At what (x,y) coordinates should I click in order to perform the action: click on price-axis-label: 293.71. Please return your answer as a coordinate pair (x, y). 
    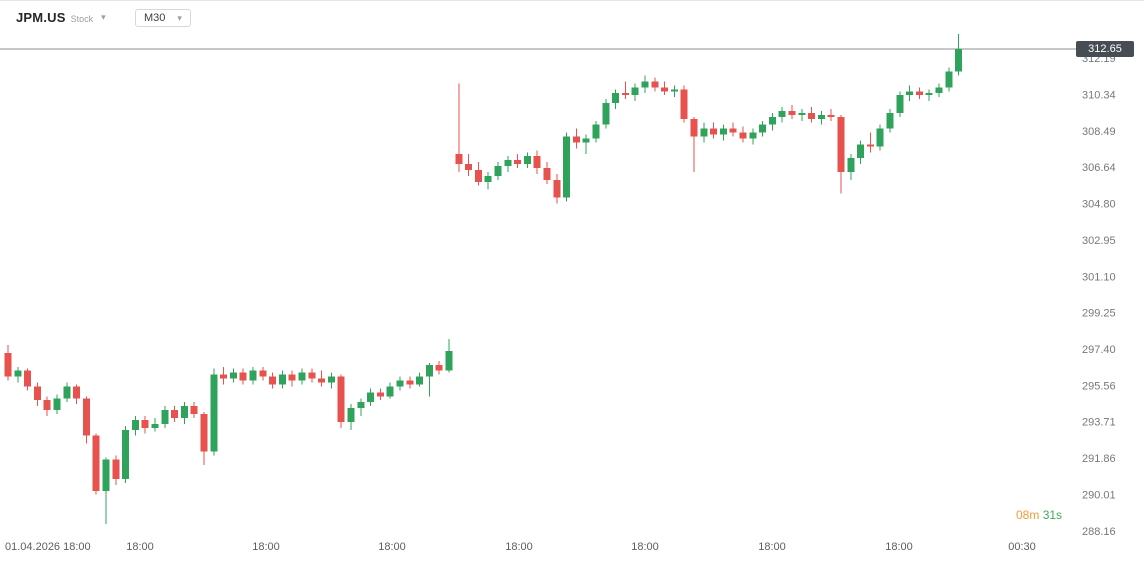
    Looking at the image, I should click on (1099, 423).